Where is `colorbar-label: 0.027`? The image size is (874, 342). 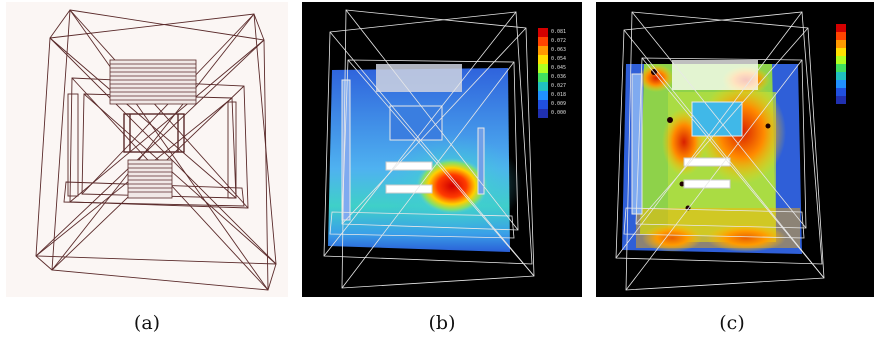
colorbar-label: 0.027 is located at coordinates (558, 86).